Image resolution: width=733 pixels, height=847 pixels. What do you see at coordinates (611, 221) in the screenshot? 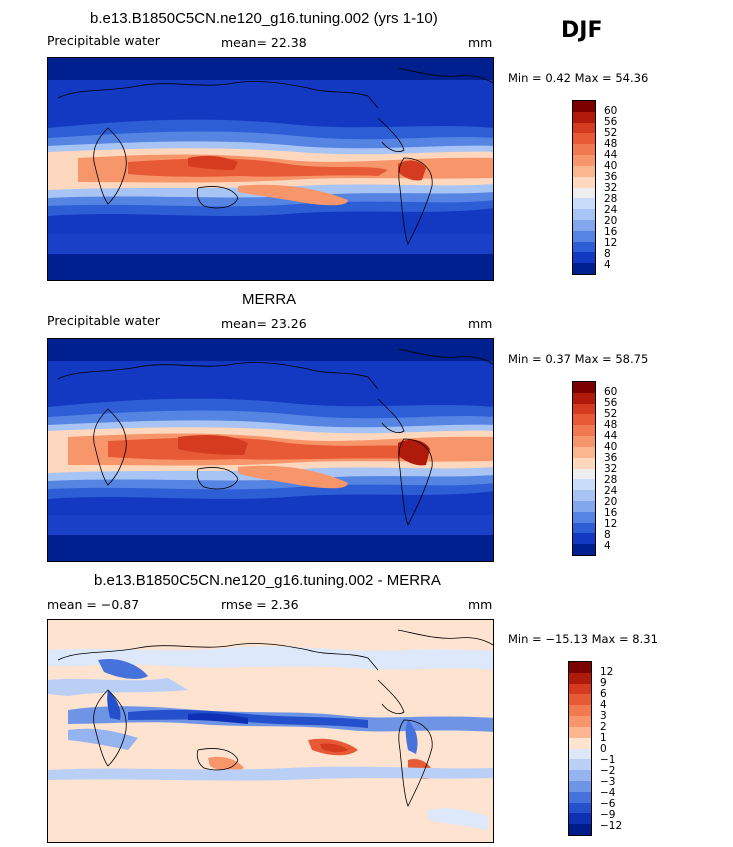
I see `cb1-label-10: 20` at bounding box center [611, 221].